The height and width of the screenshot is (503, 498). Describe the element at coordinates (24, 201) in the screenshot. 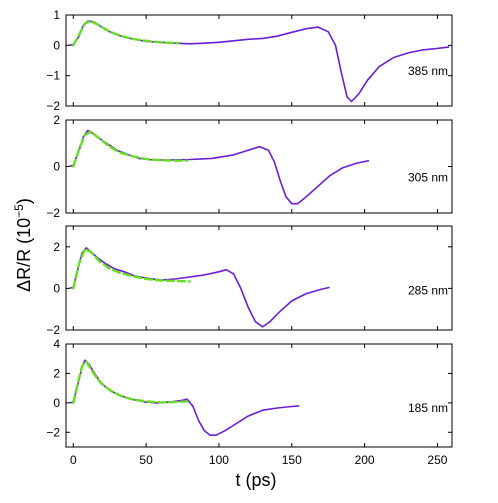

I see `y-axis-title-close: )` at that location.